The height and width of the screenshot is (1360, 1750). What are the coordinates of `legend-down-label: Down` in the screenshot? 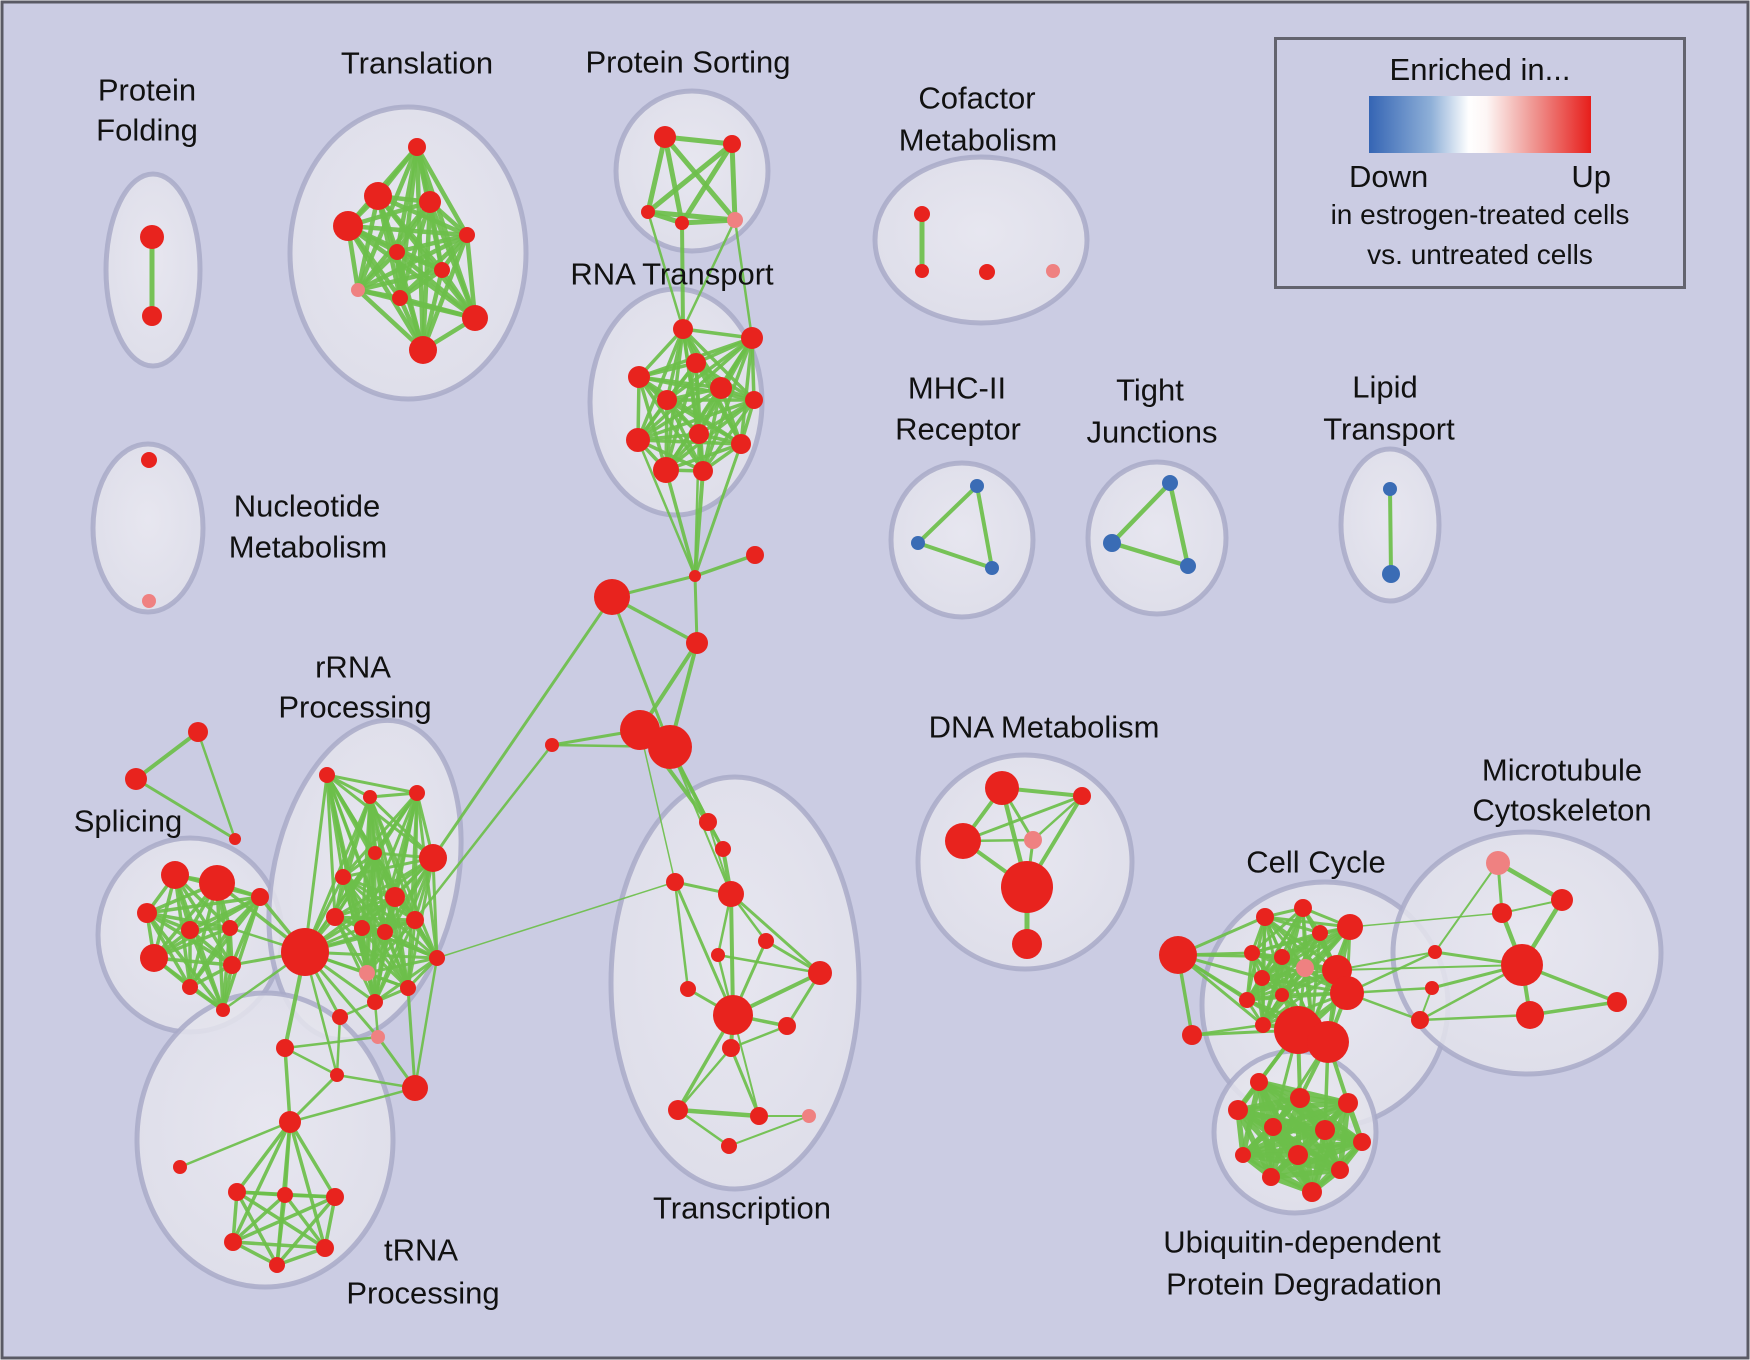 It's located at (1389, 176).